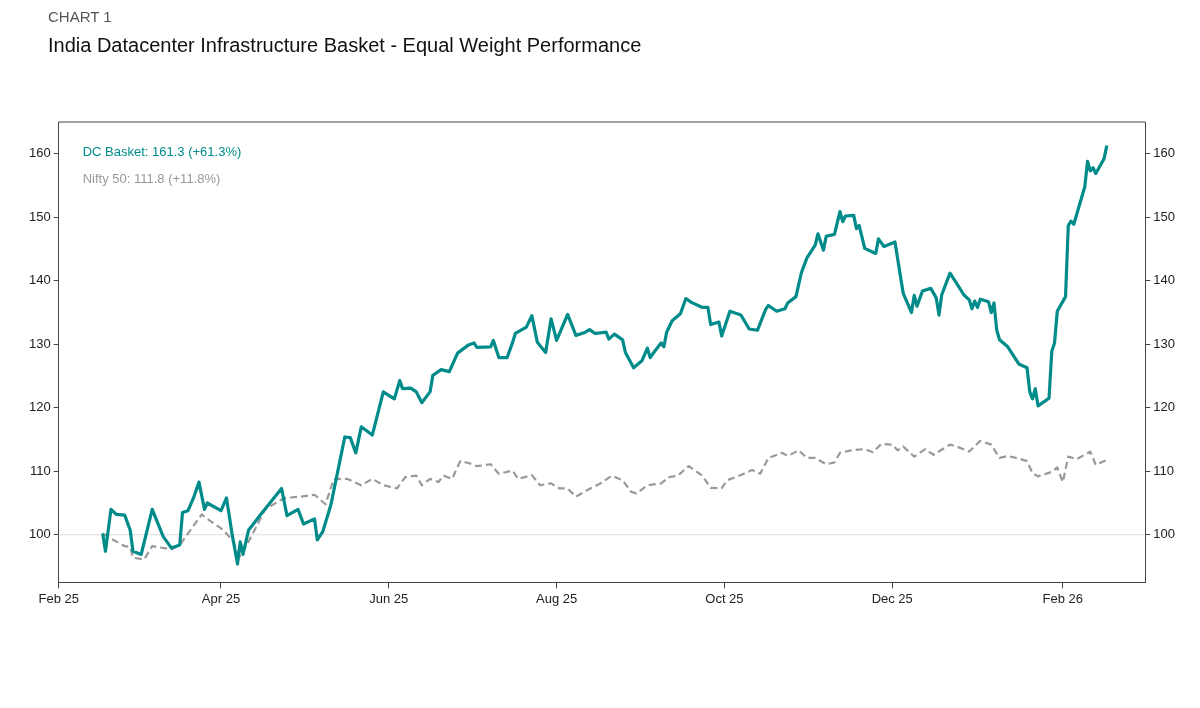  I want to click on chart-subtitle: CHART 1, so click(80, 16).